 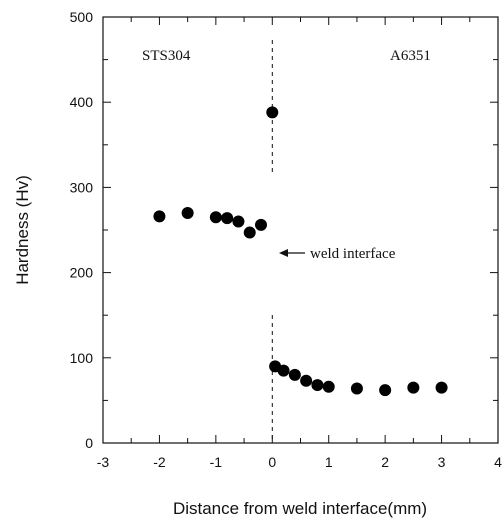 I want to click on weld-interface-arrow, so click(x=292, y=253).